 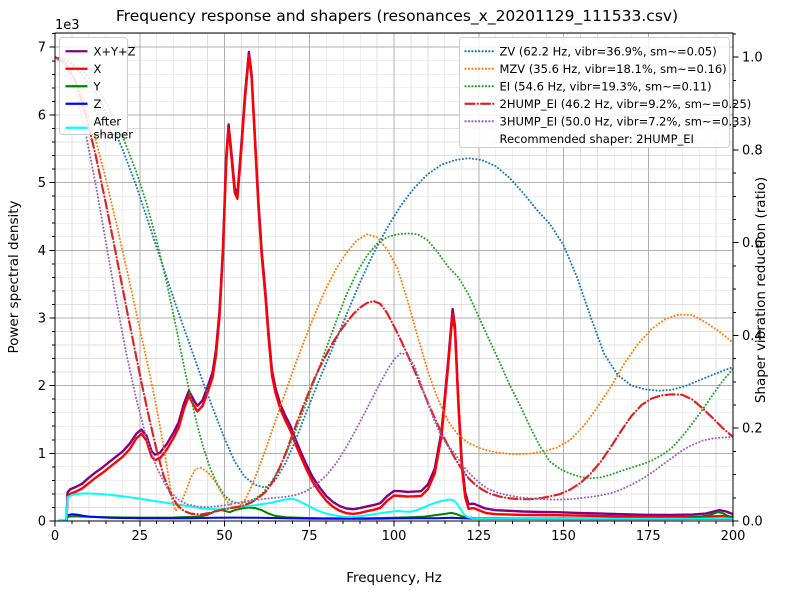 What do you see at coordinates (752, 150) in the screenshot?
I see `y-right-tick-label: 0.8` at bounding box center [752, 150].